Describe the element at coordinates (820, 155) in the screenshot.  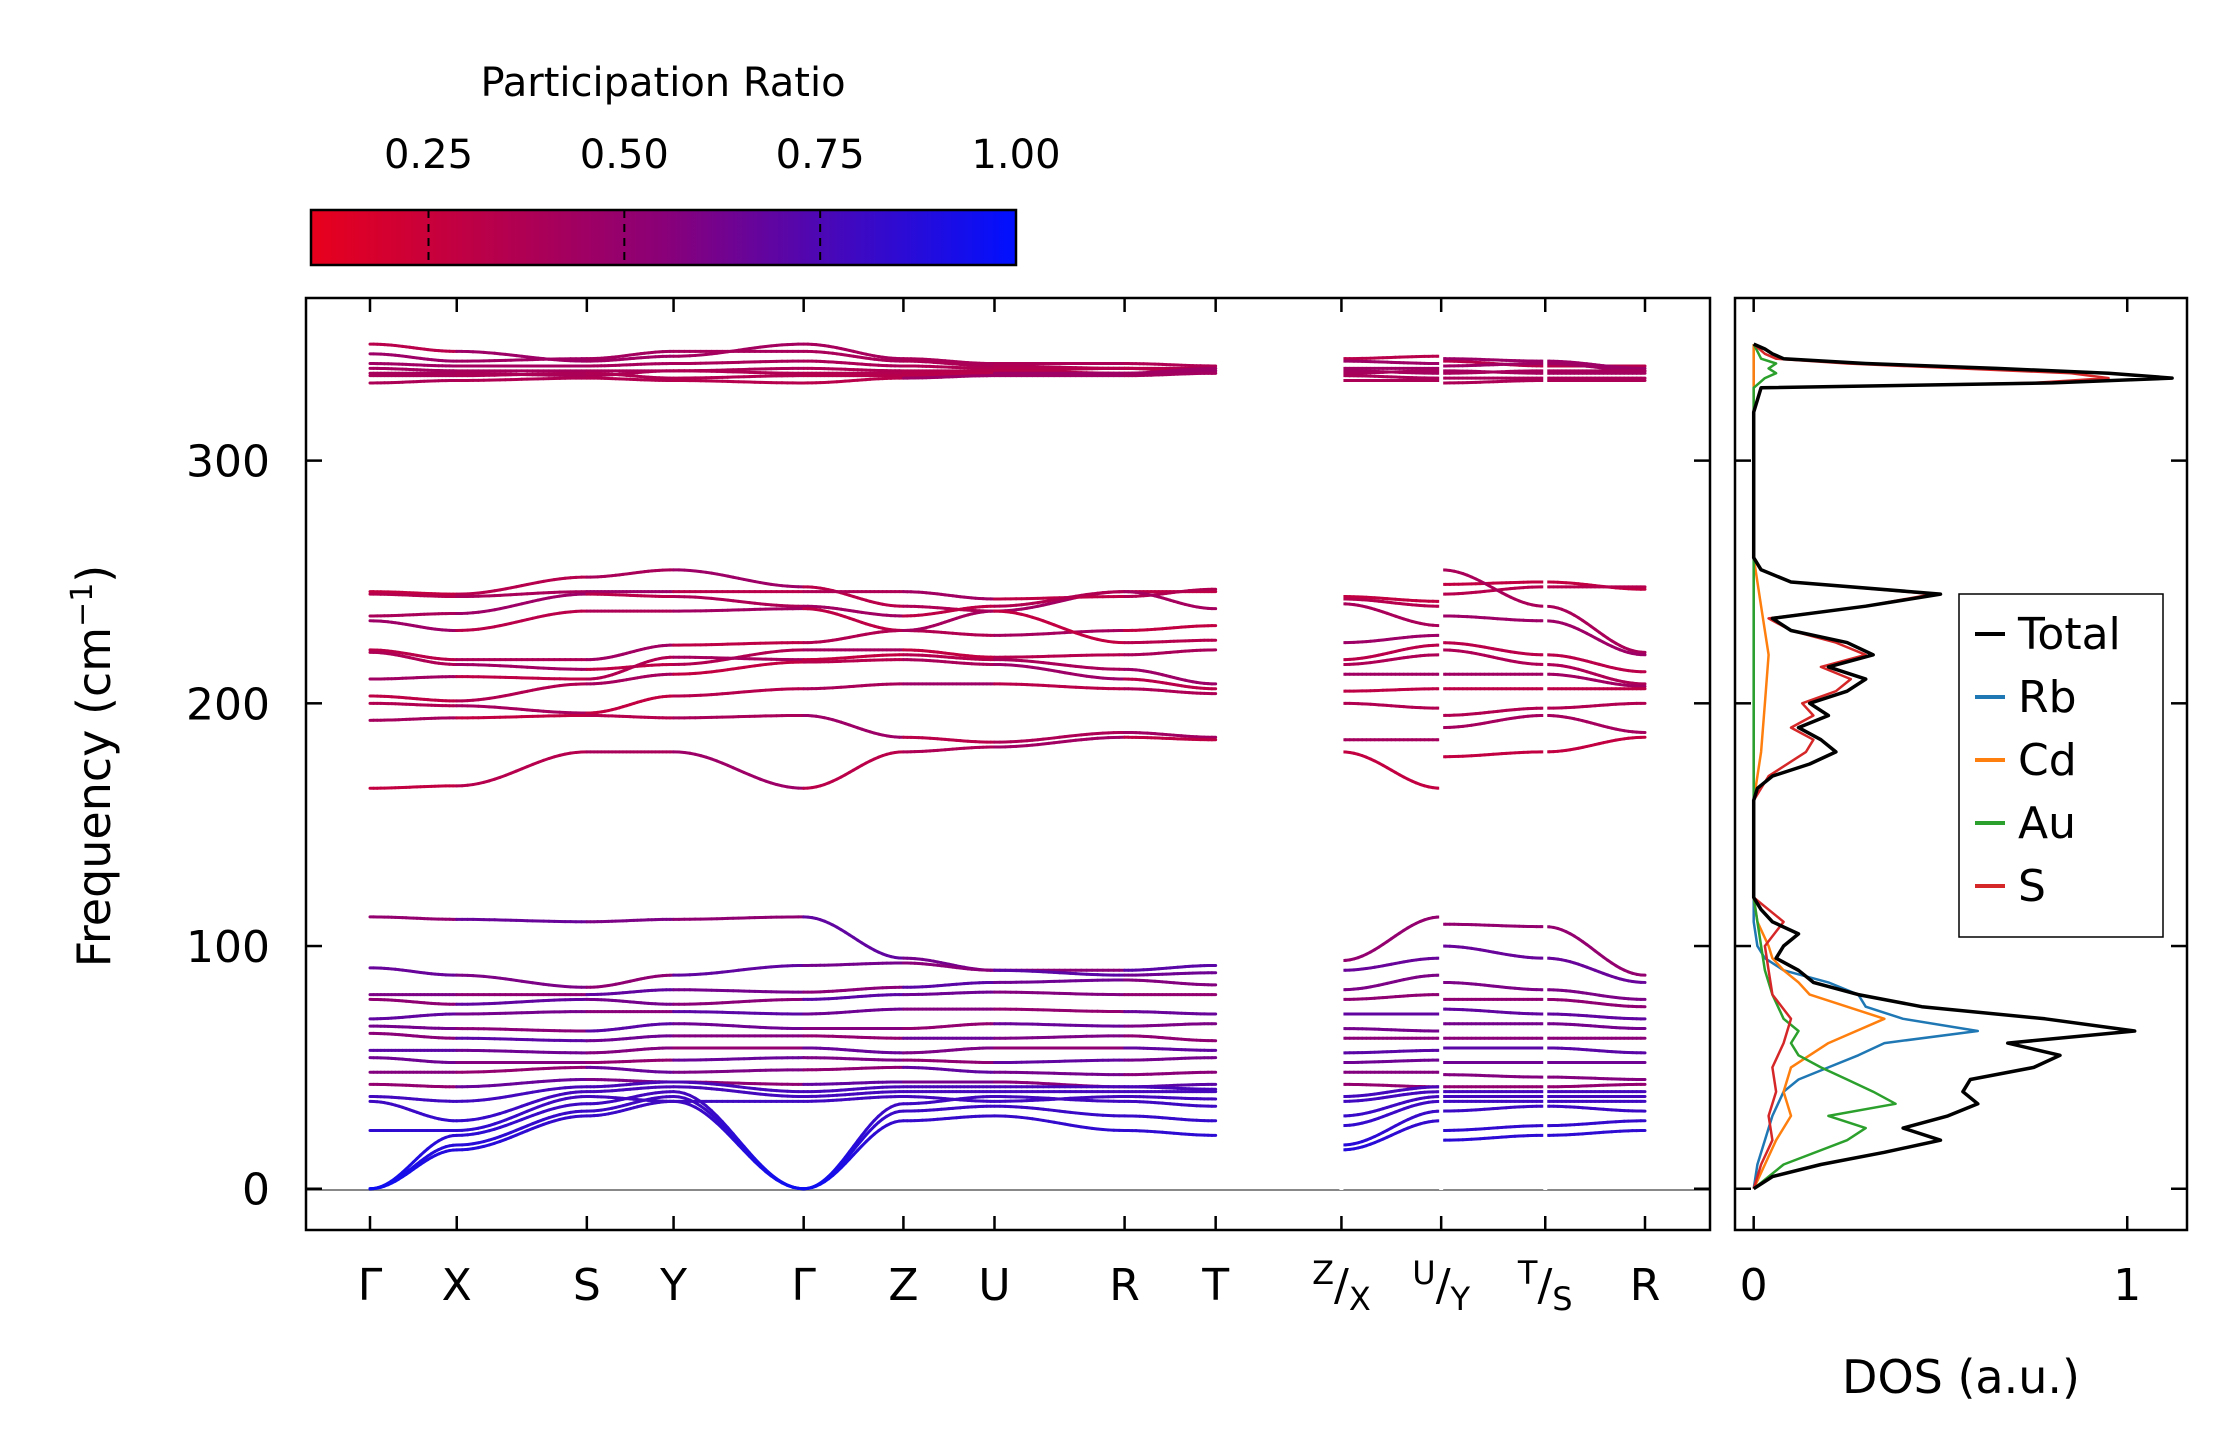
I see `colorbar-tick-label: 0.75` at that location.